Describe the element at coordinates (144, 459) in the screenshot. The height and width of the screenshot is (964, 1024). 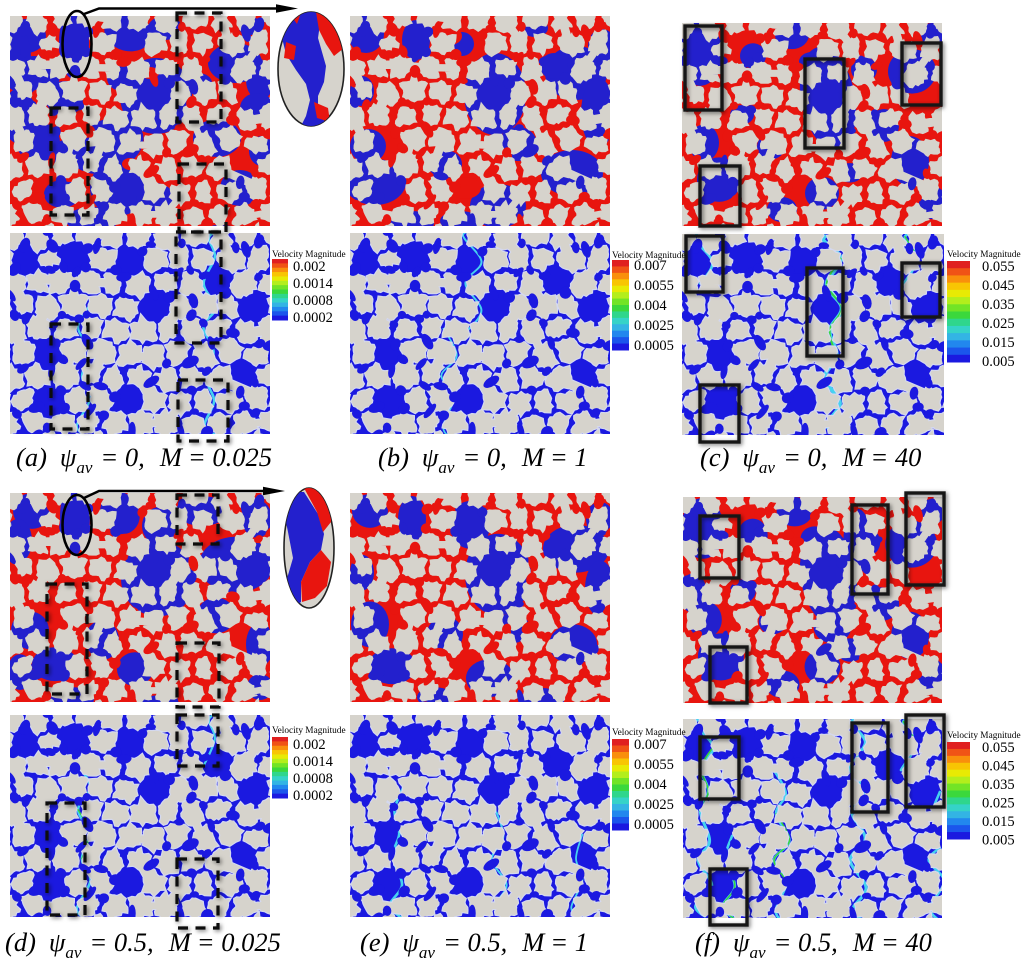
I see `svg-text:(a)ψav= 0,M= 0.025: (a) ψav = 0, M = 0.025` at that location.